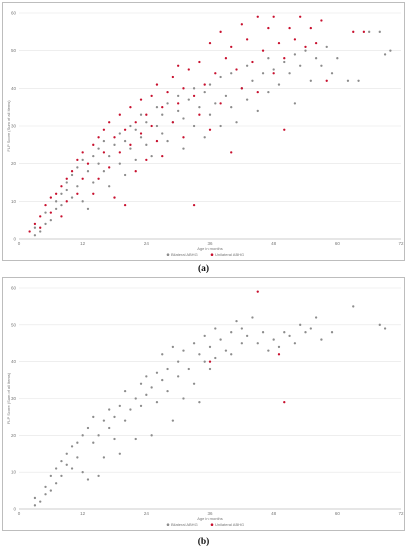 The width and height of the screenshot is (407, 550). I want to click on x-tick-label: 12, so click(83, 243).